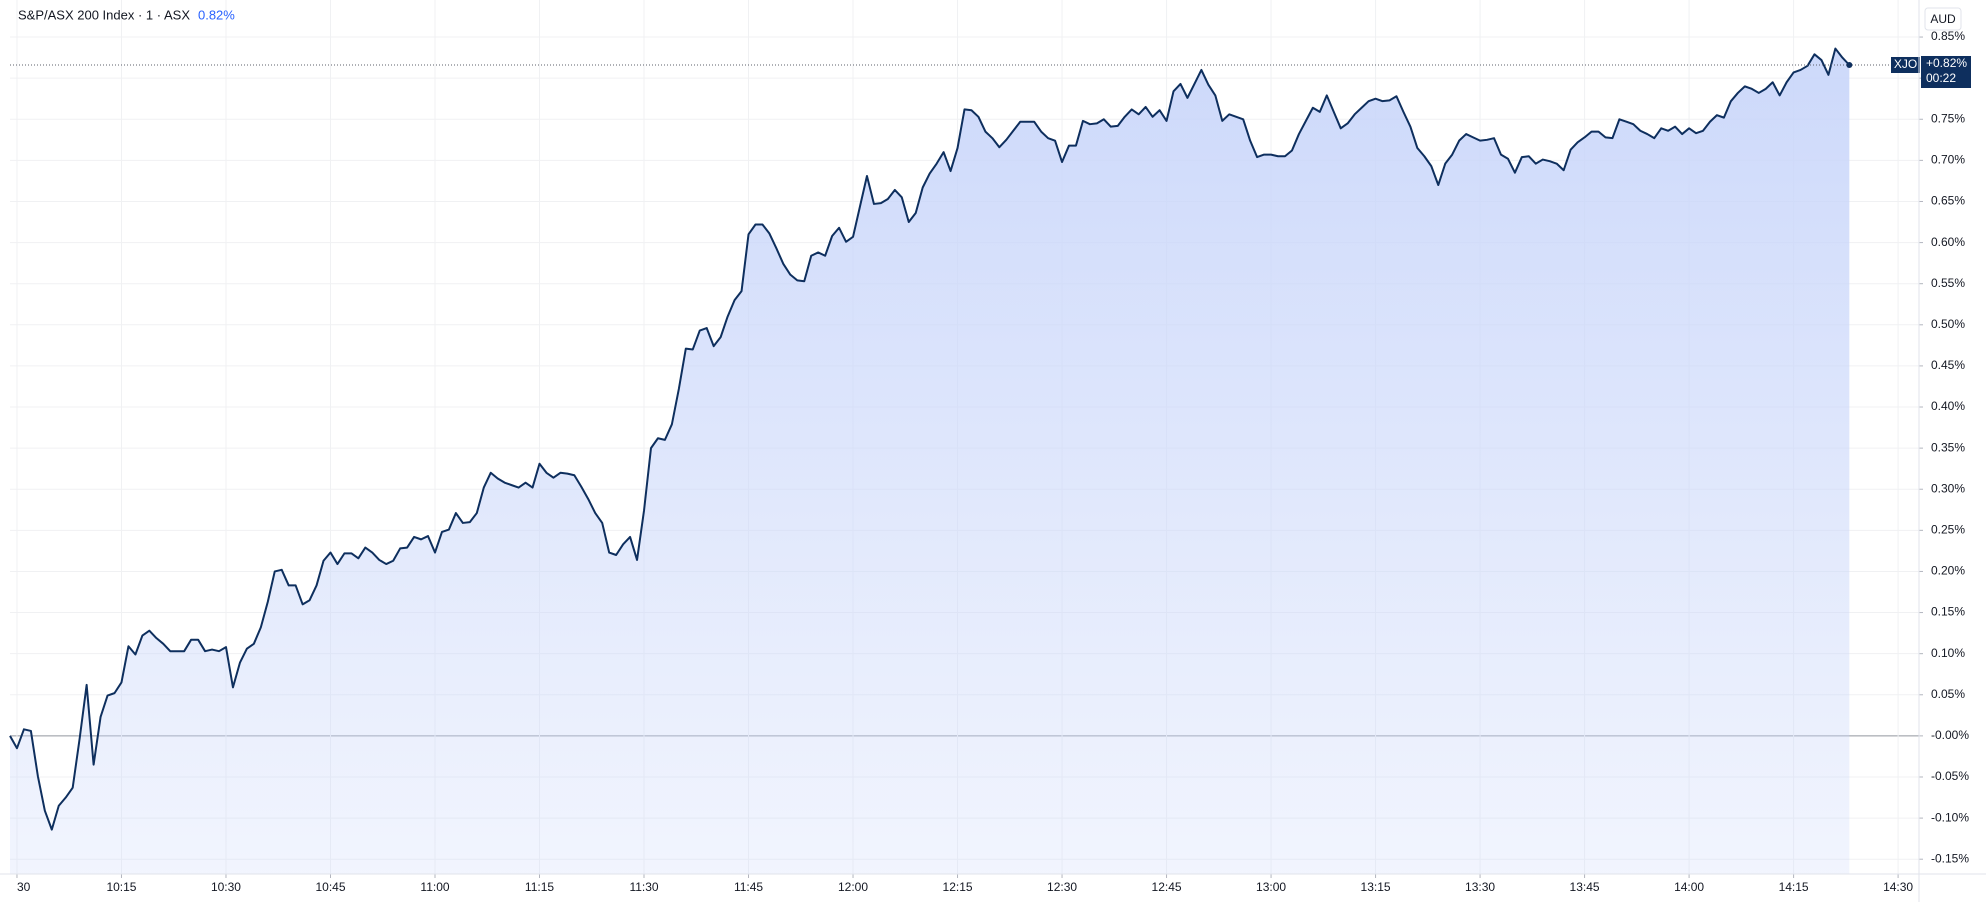  What do you see at coordinates (1480, 887) in the screenshot?
I see `x-tick-label: 13:30` at bounding box center [1480, 887].